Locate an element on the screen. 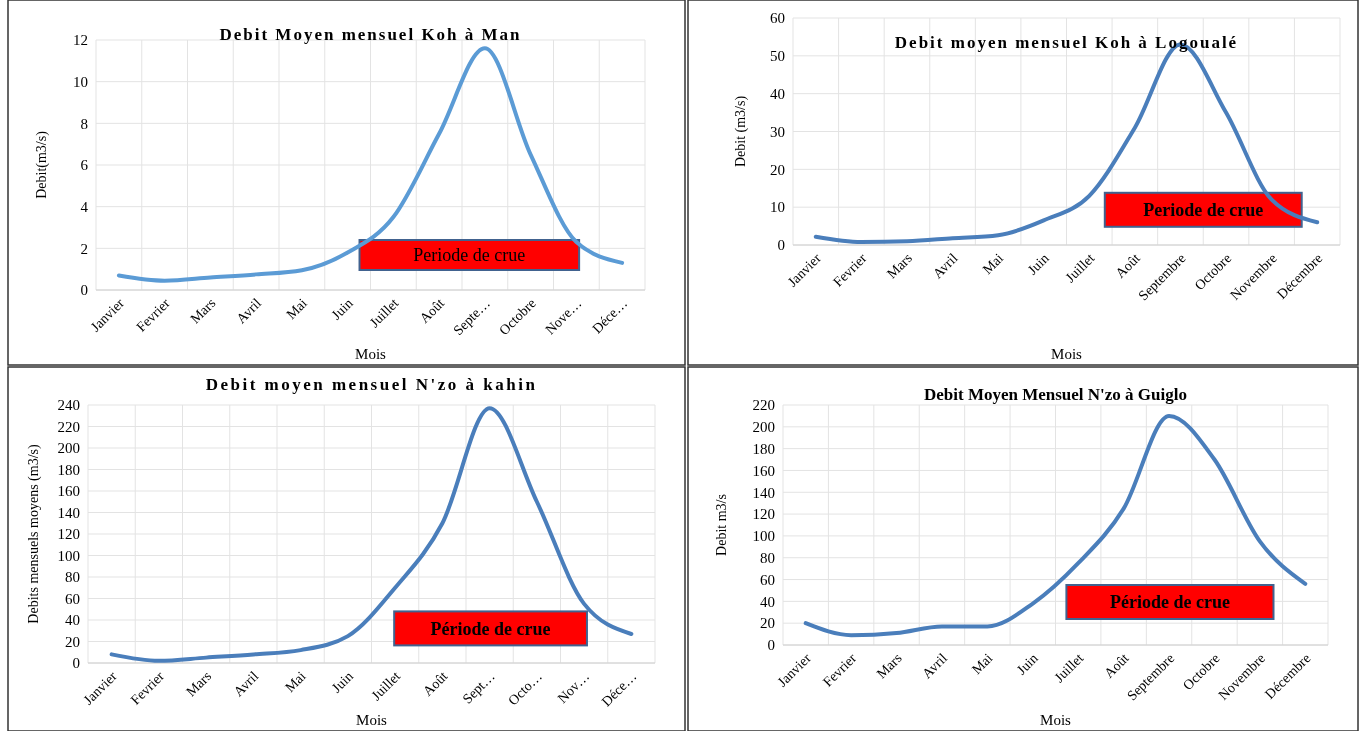  y-tick-label: 8 is located at coordinates (84, 123).